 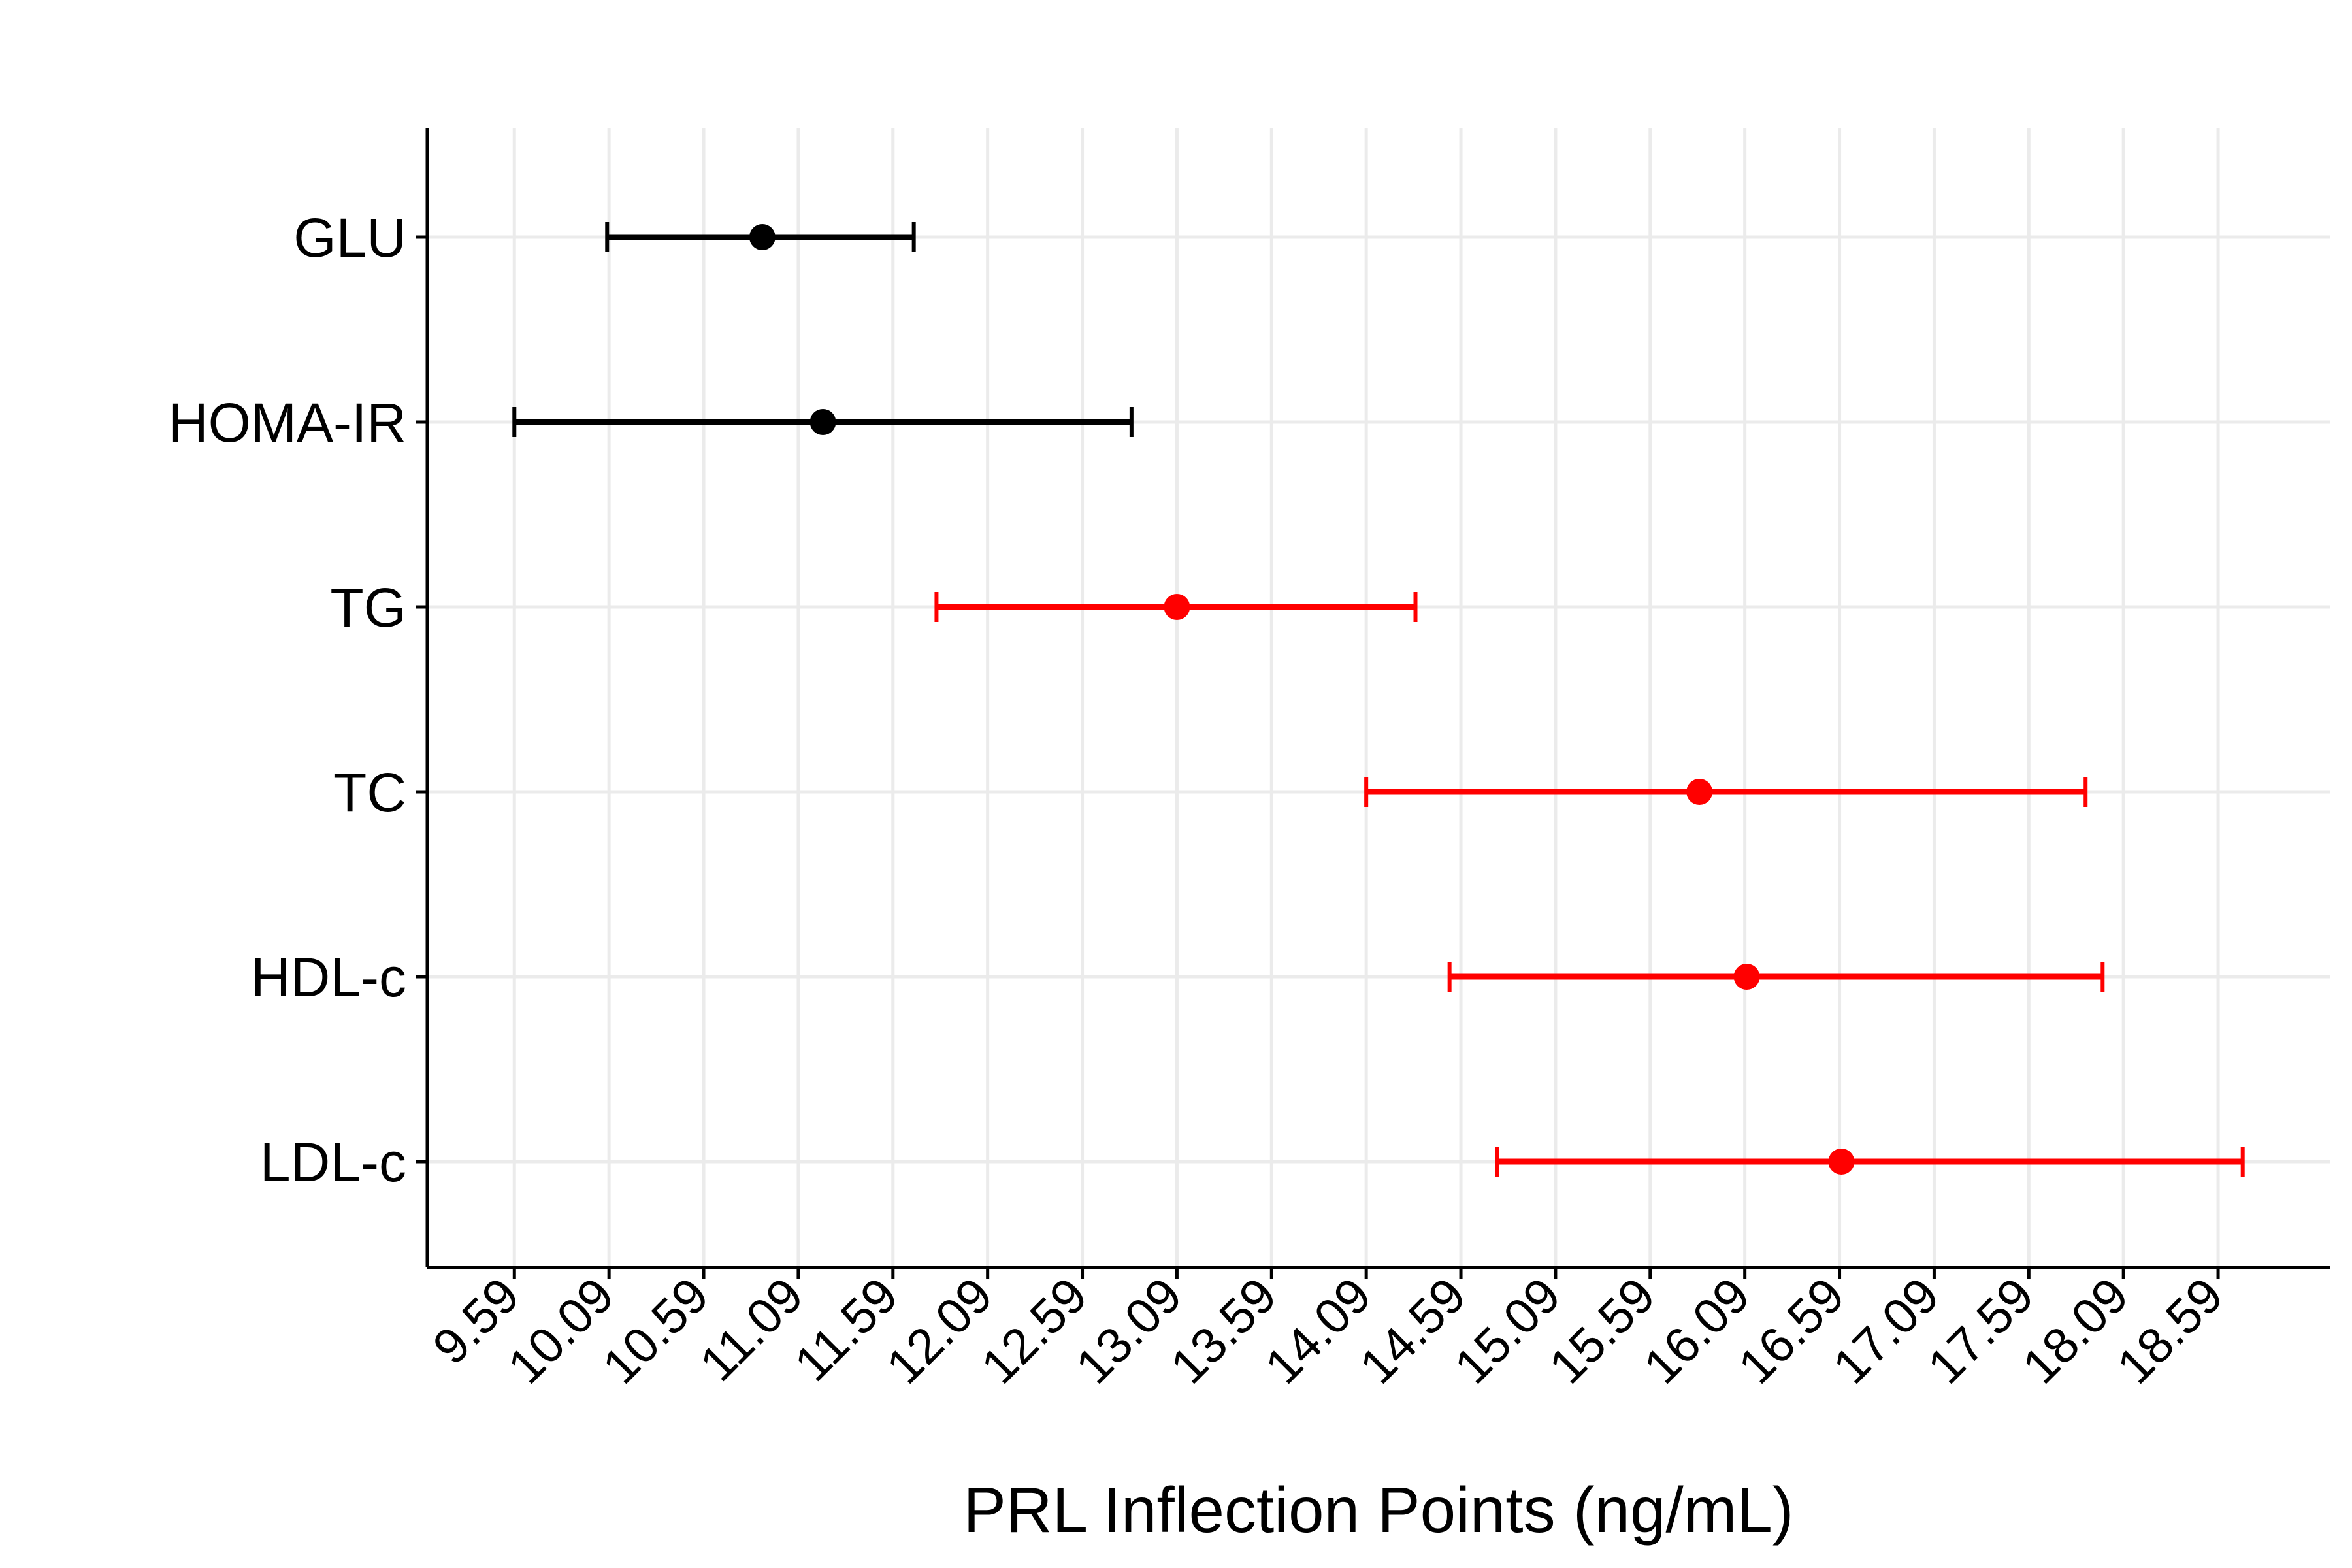 What do you see at coordinates (287, 422) in the screenshot?
I see `y-tick-label: HOMA-IR` at bounding box center [287, 422].